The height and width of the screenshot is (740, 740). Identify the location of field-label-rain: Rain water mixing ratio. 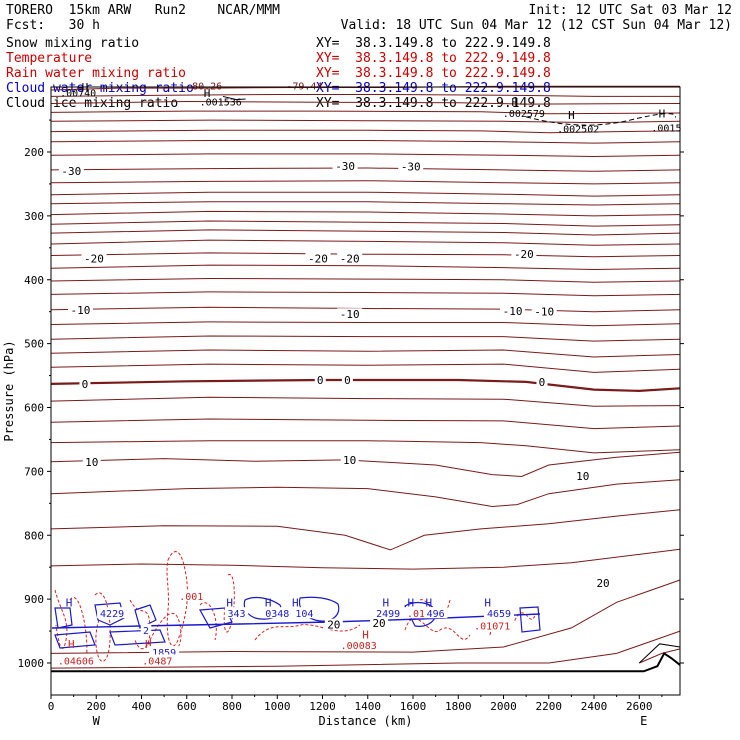
(96, 73).